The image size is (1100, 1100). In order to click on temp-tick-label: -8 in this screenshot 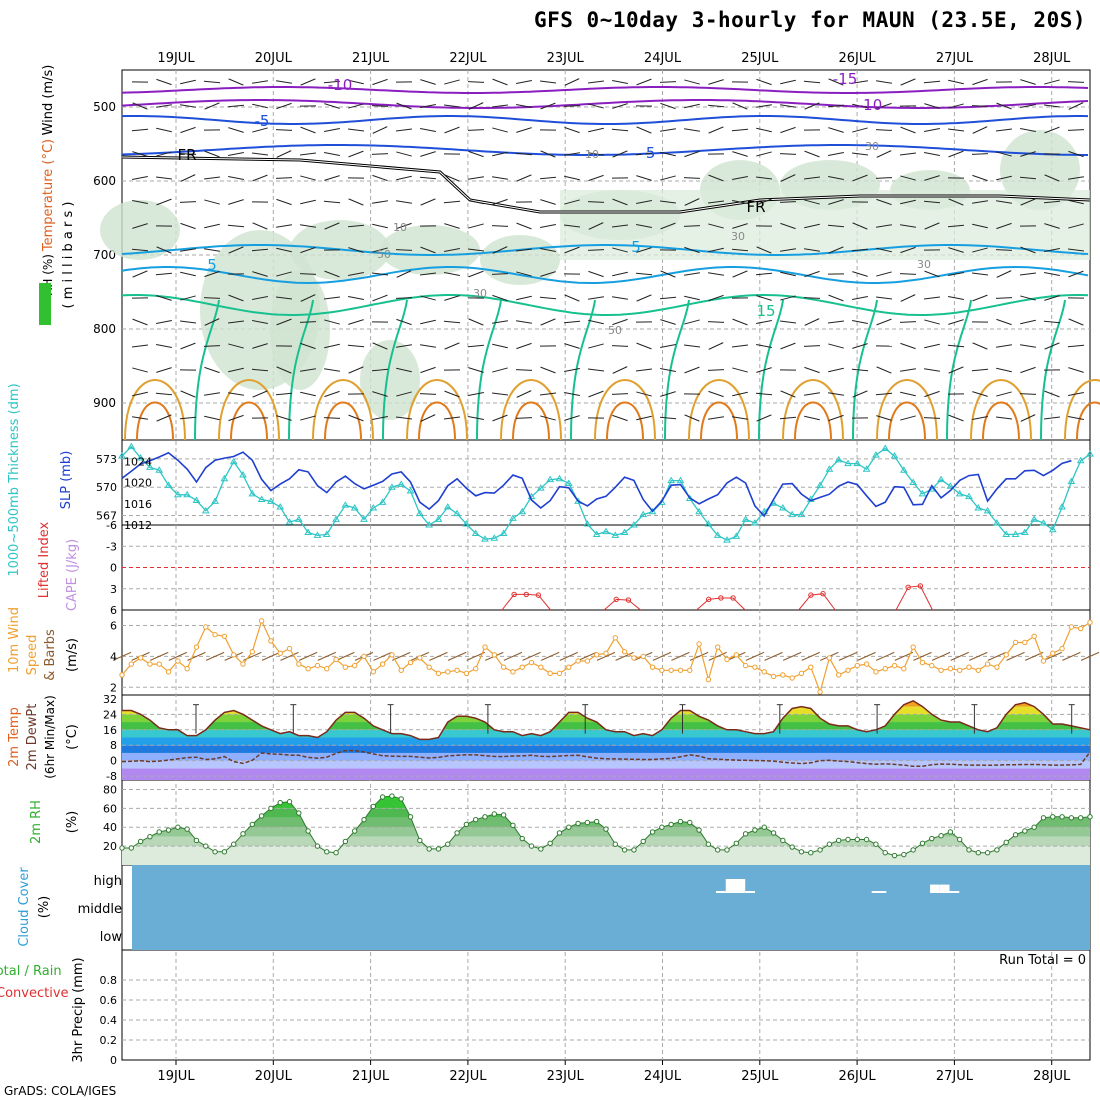, I will do `click(111, 776)`.